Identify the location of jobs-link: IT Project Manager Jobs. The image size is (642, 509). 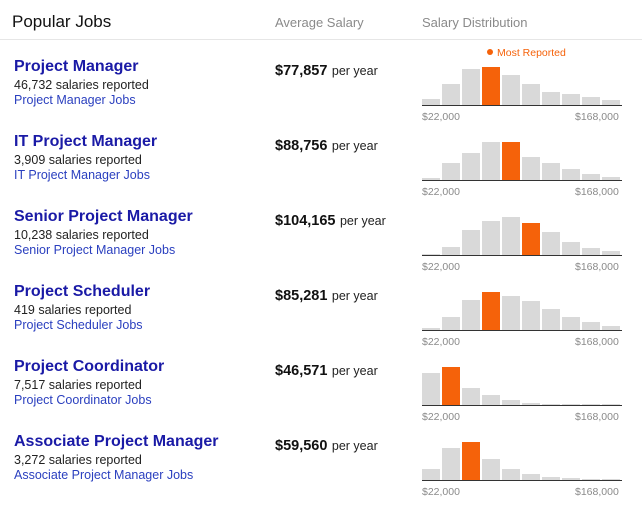
(82, 175).